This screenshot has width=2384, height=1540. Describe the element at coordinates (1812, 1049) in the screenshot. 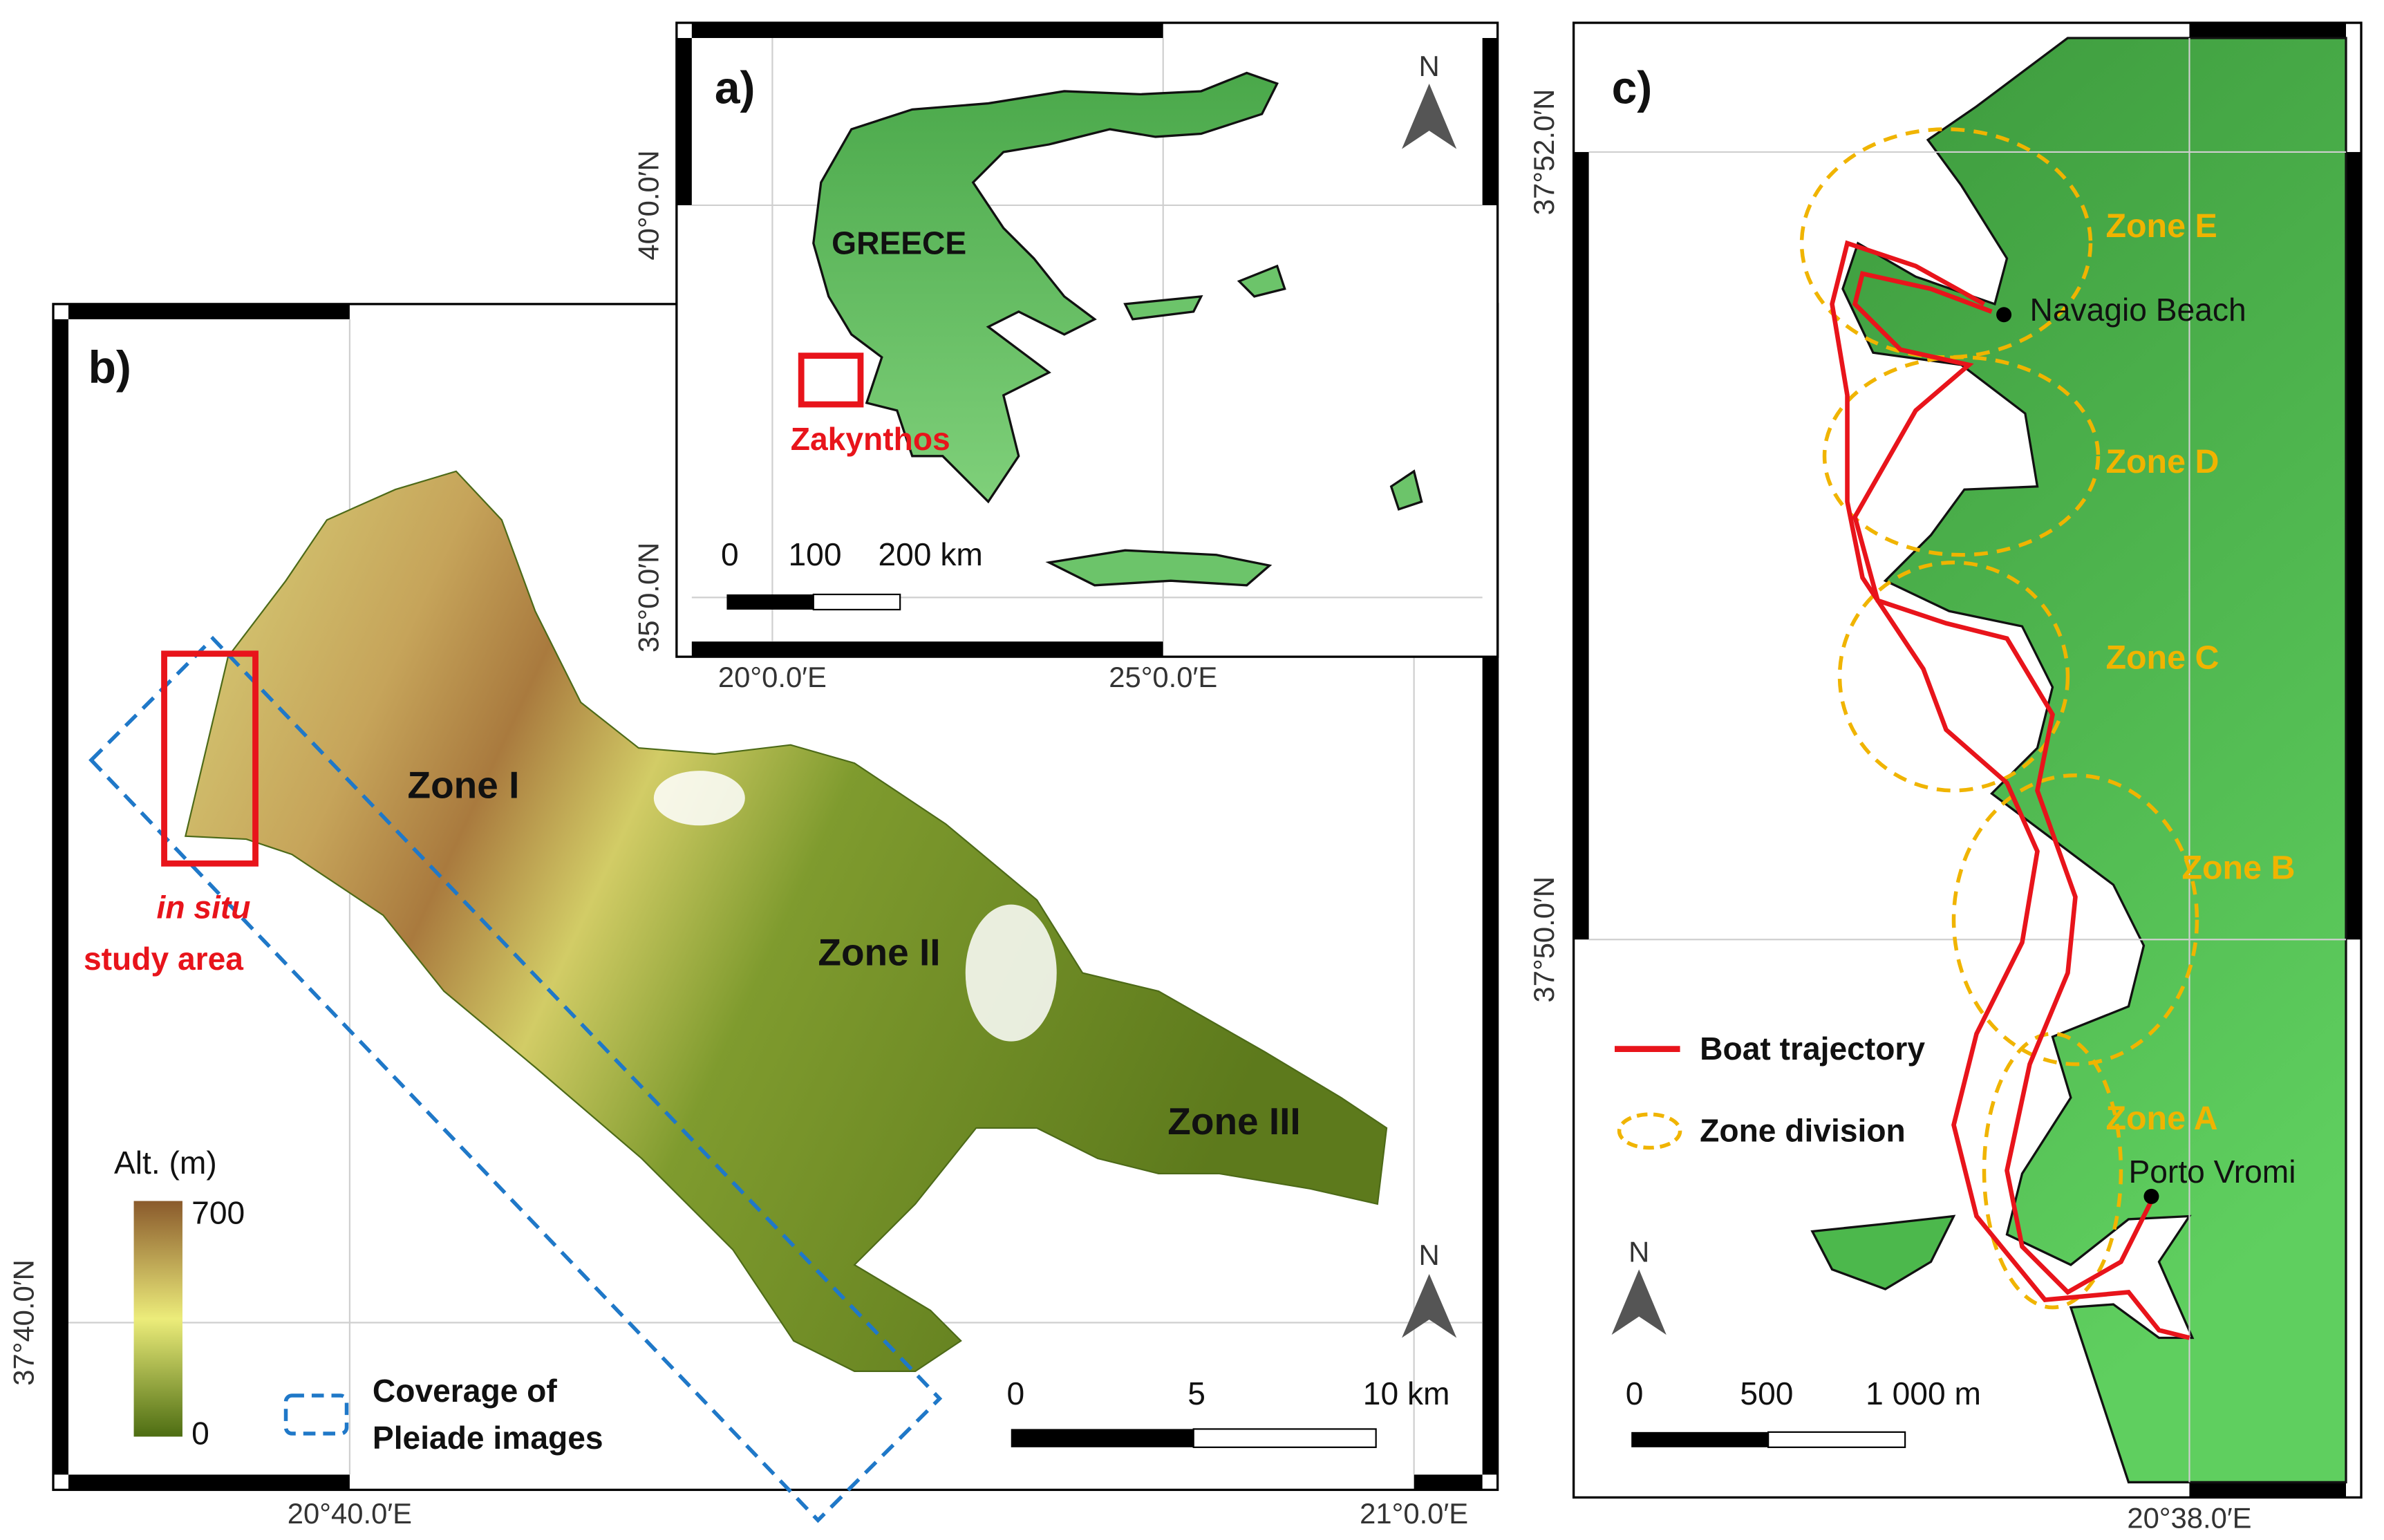

I see `legend-label: Boat trajectory` at that location.